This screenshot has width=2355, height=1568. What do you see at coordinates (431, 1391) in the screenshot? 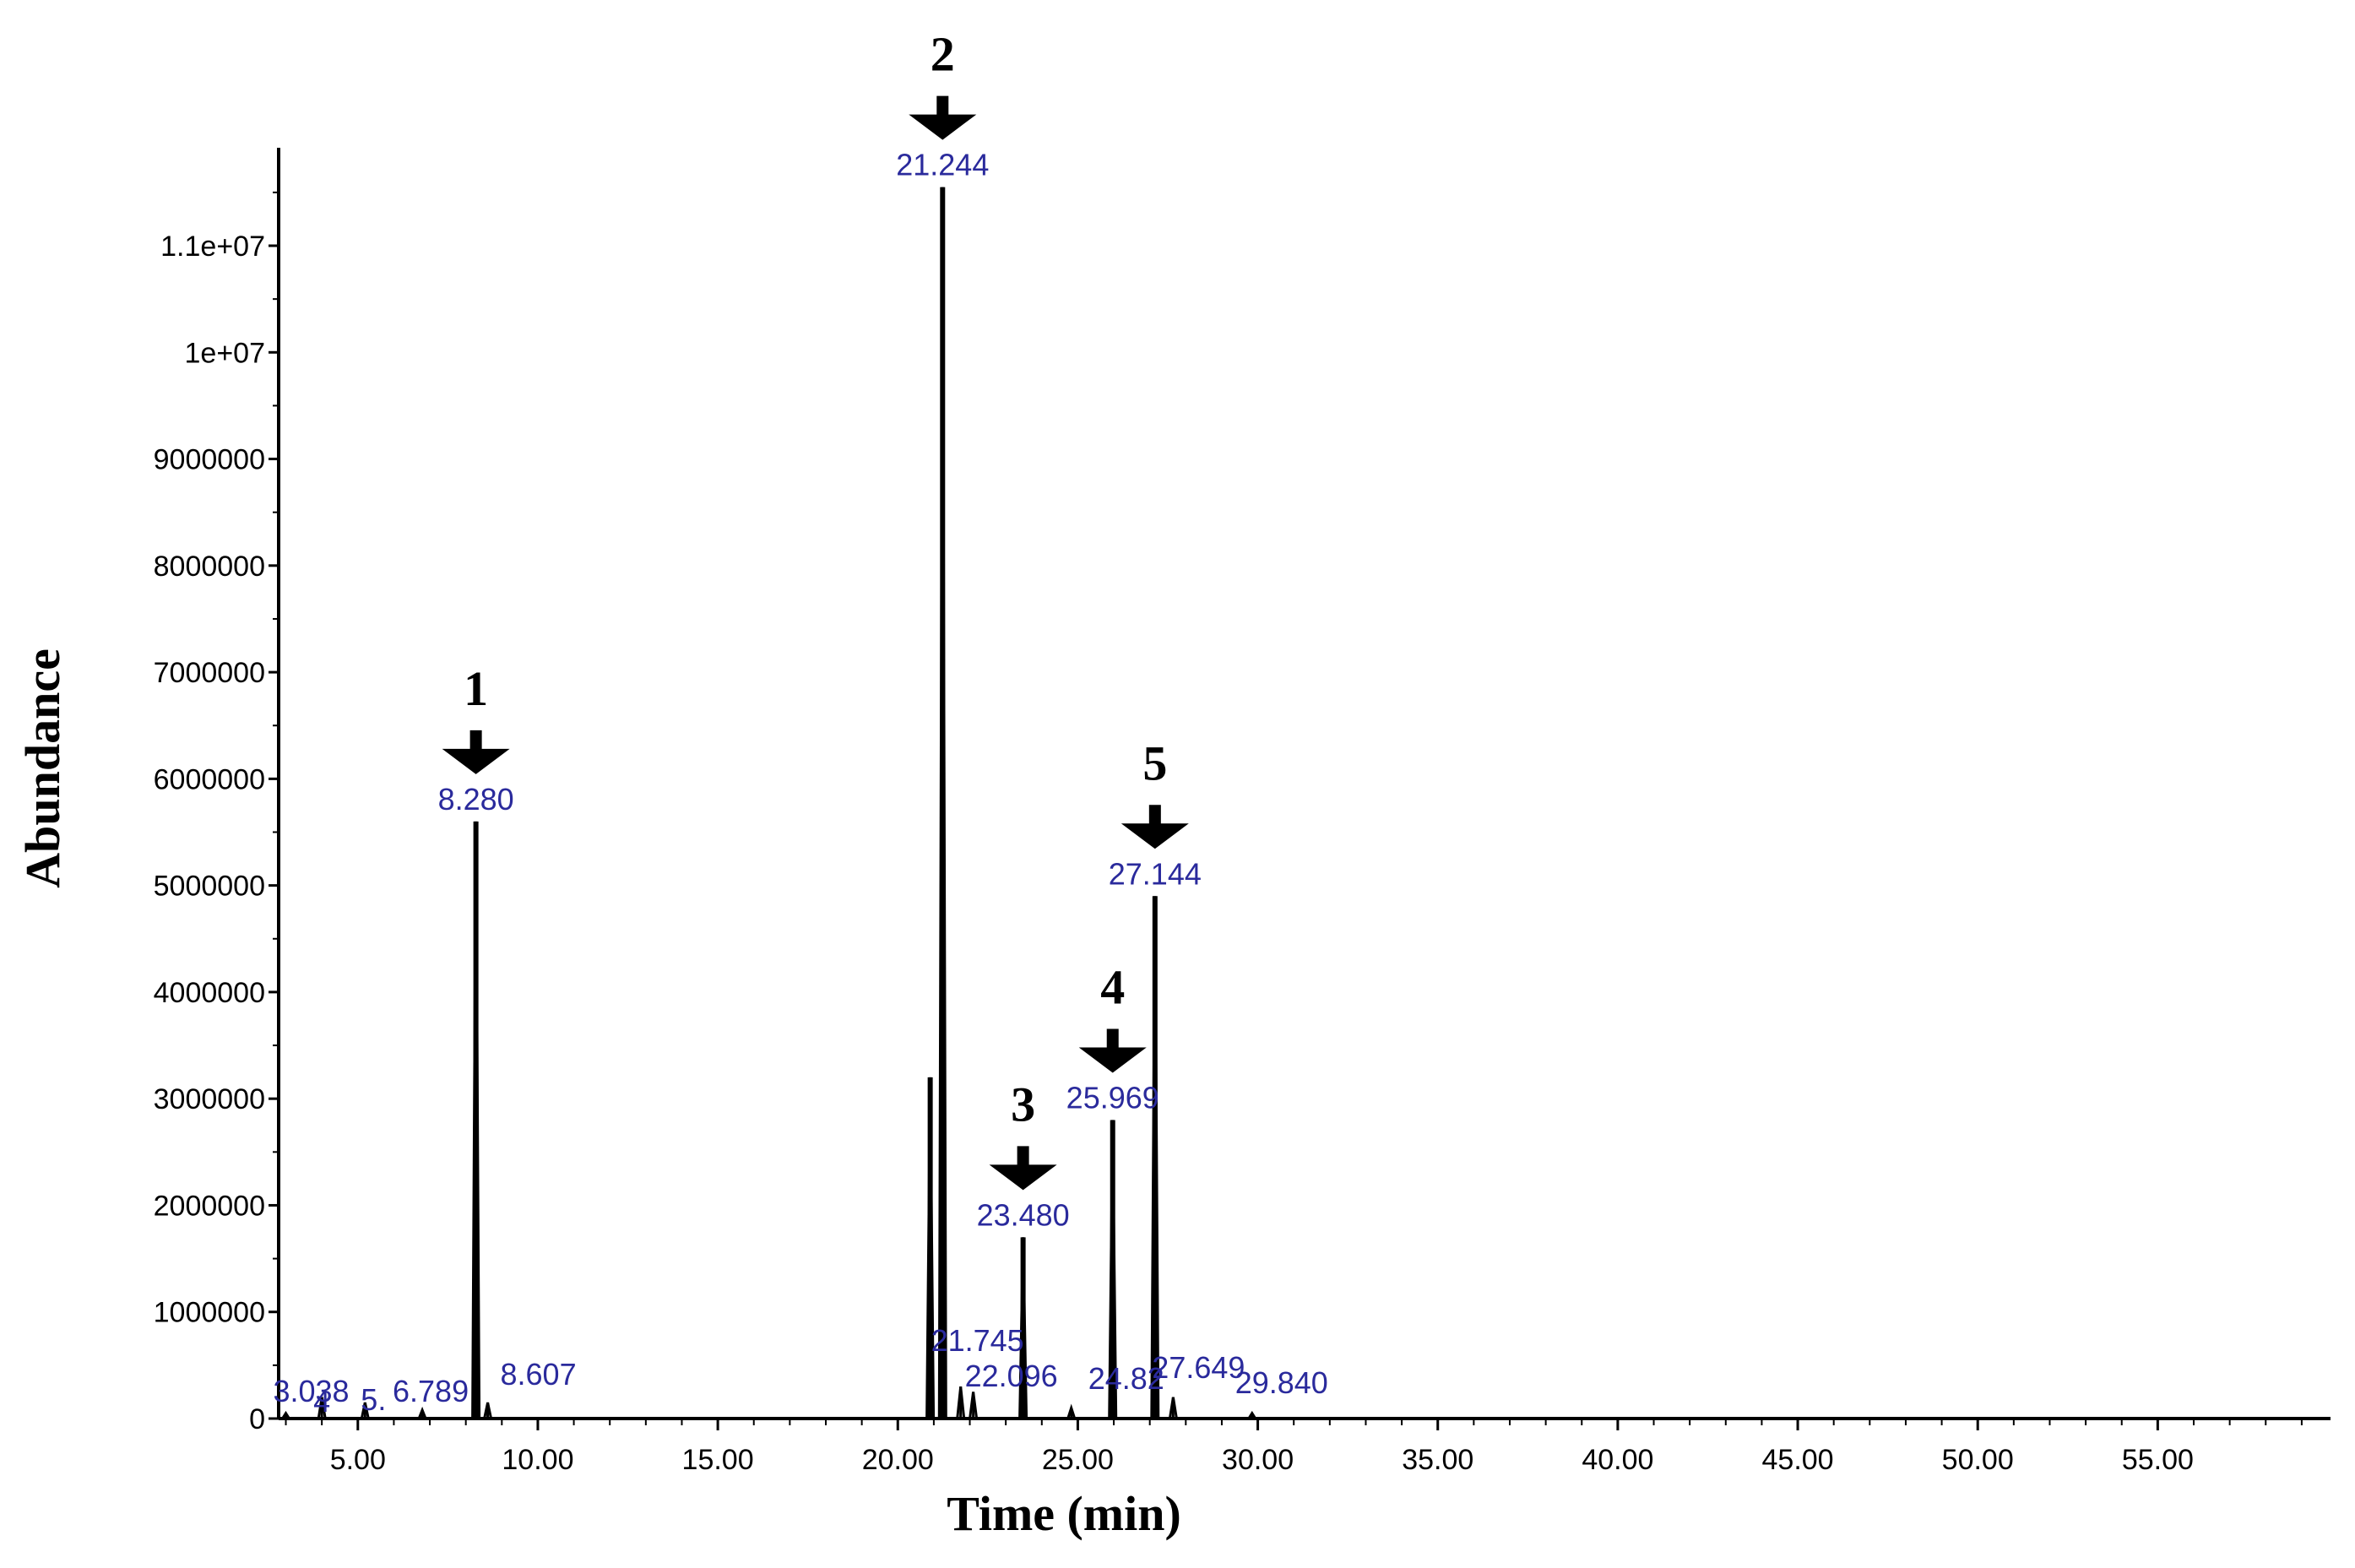
I see `peak-label: 6.789` at bounding box center [431, 1391].